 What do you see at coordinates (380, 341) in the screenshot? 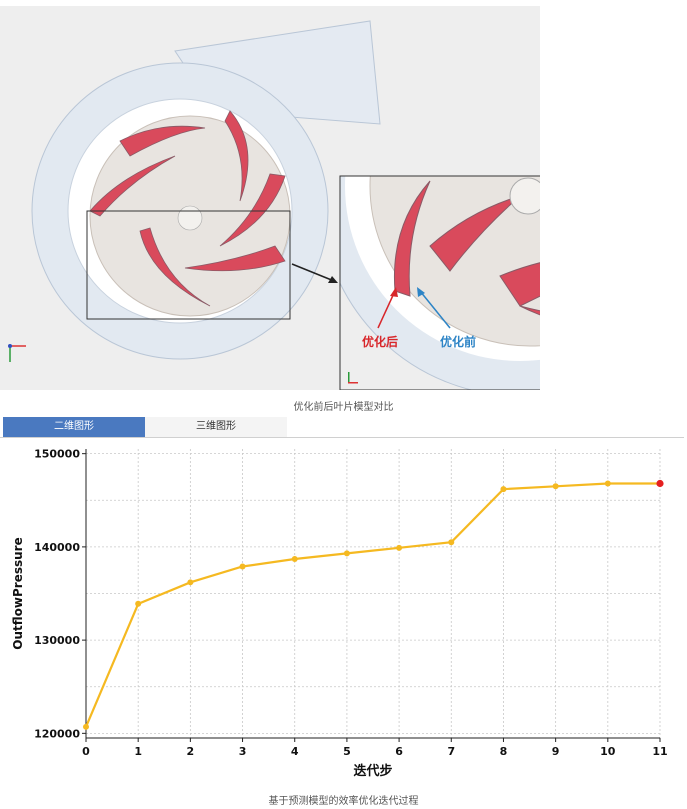
I see `label-after-optimization: 优化后` at bounding box center [380, 341].